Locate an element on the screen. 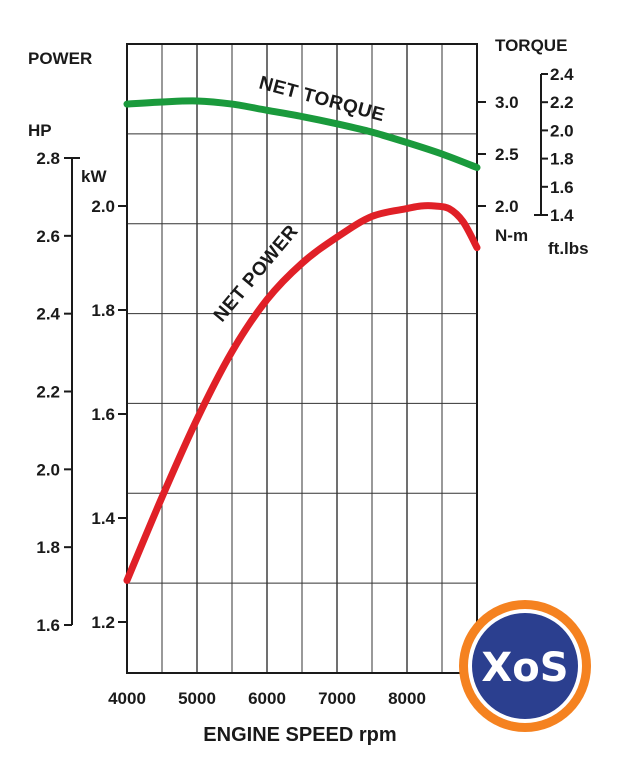  ftlbs-tick-label: 2.0 is located at coordinates (562, 130).